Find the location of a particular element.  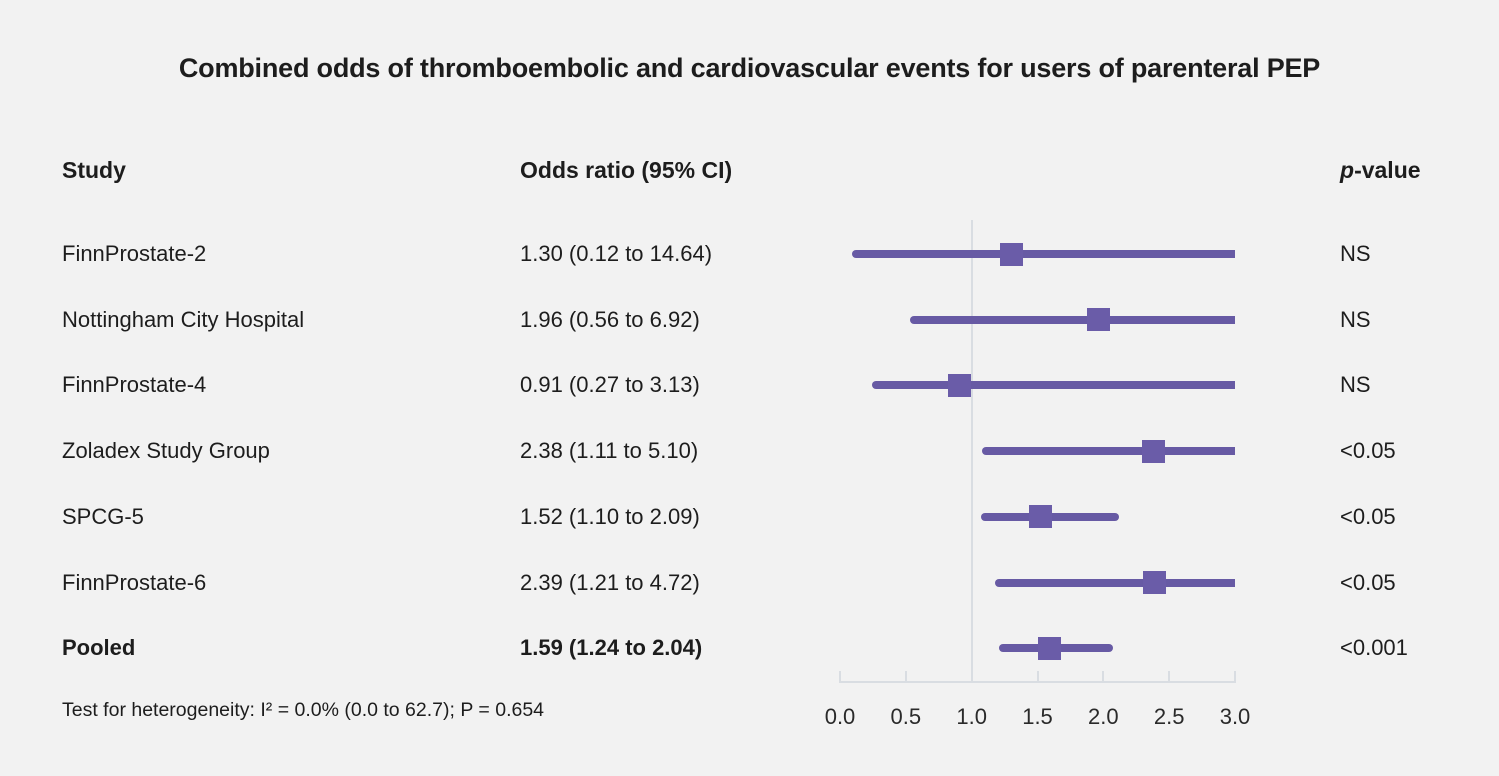

x-axis-tick-label: 3.0 is located at coordinates (1235, 716).